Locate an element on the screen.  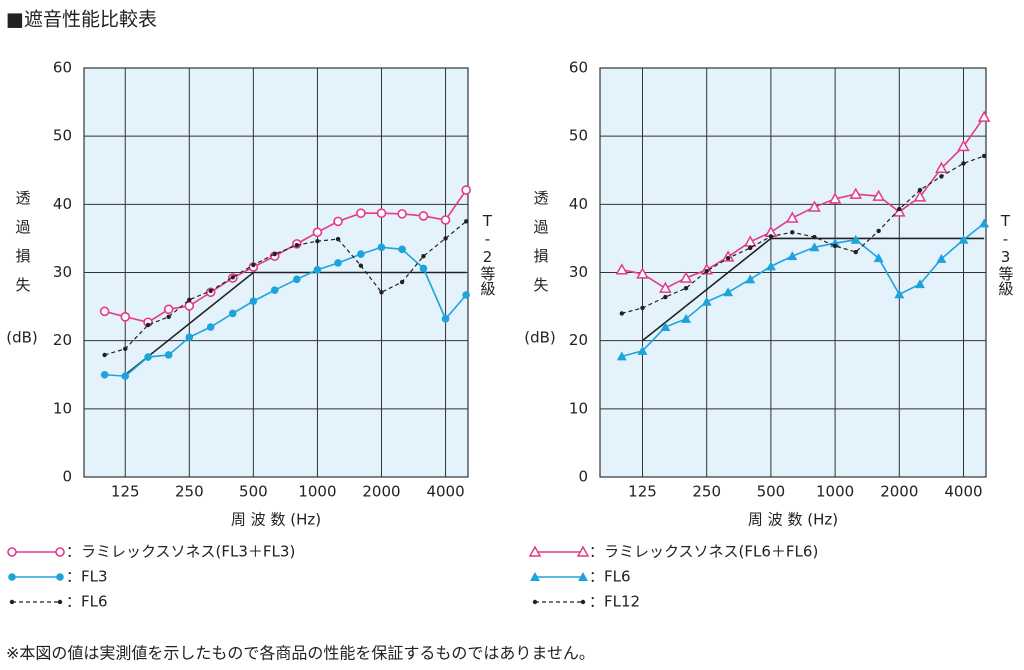
x-tick-label: 125 is located at coordinates (125, 492).